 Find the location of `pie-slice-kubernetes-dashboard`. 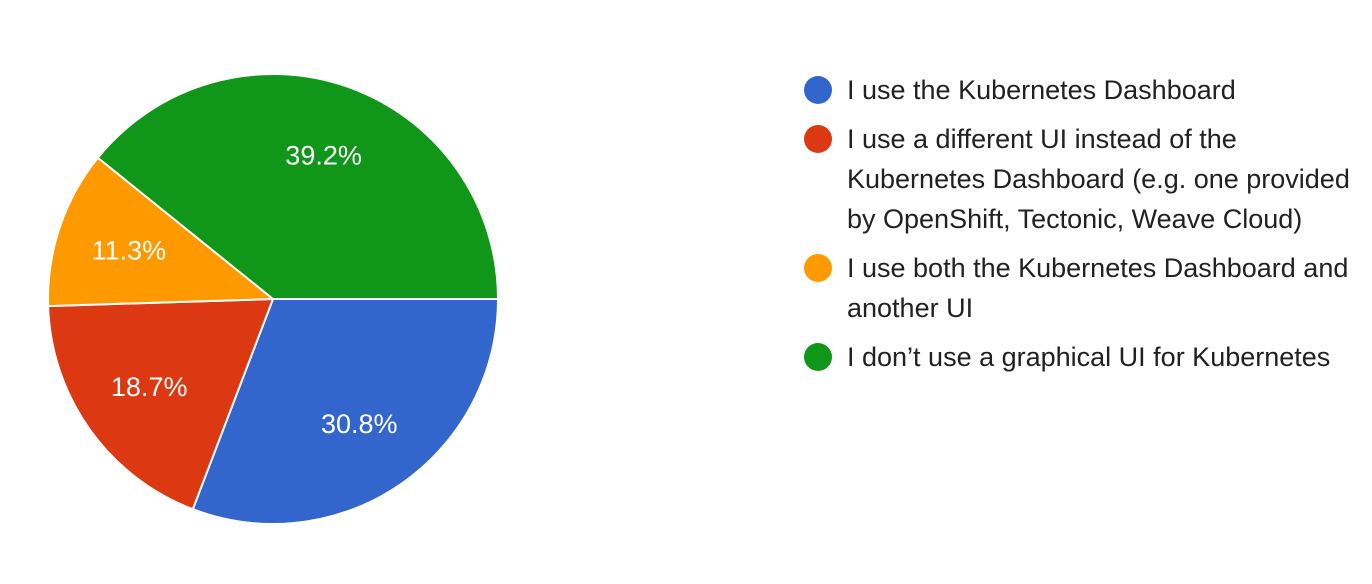

pie-slice-kubernetes-dashboard is located at coordinates (345, 411).